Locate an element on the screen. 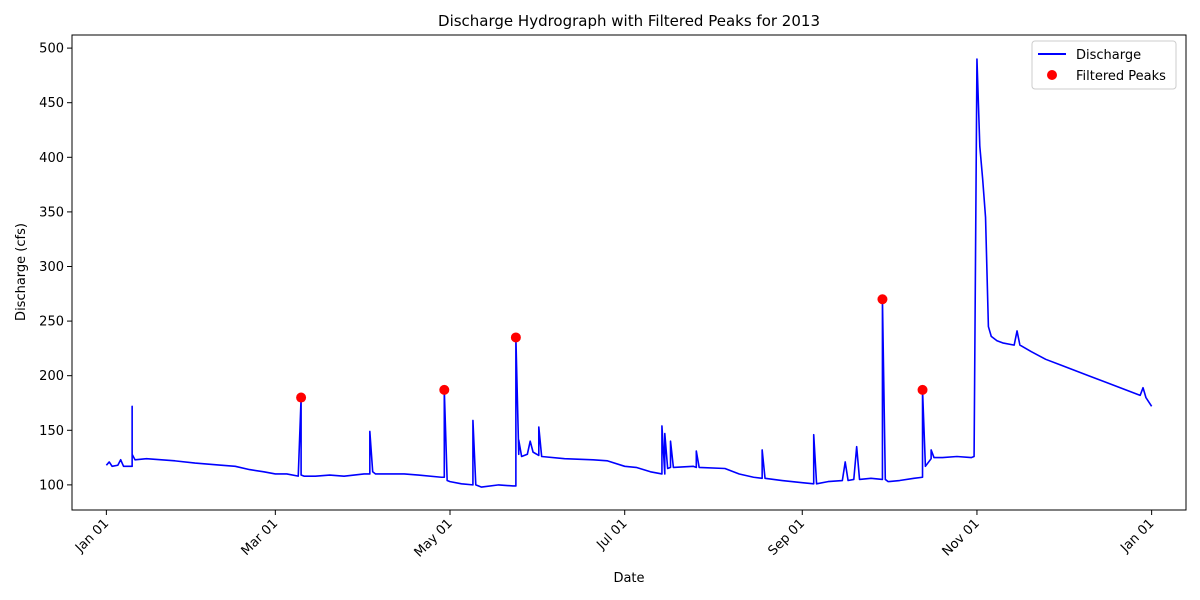 Image resolution: width=1200 pixels, height=600 pixels. y-axis-ticks: 100 150 200 250 300 350 400 450 500 is located at coordinates (55, 267).